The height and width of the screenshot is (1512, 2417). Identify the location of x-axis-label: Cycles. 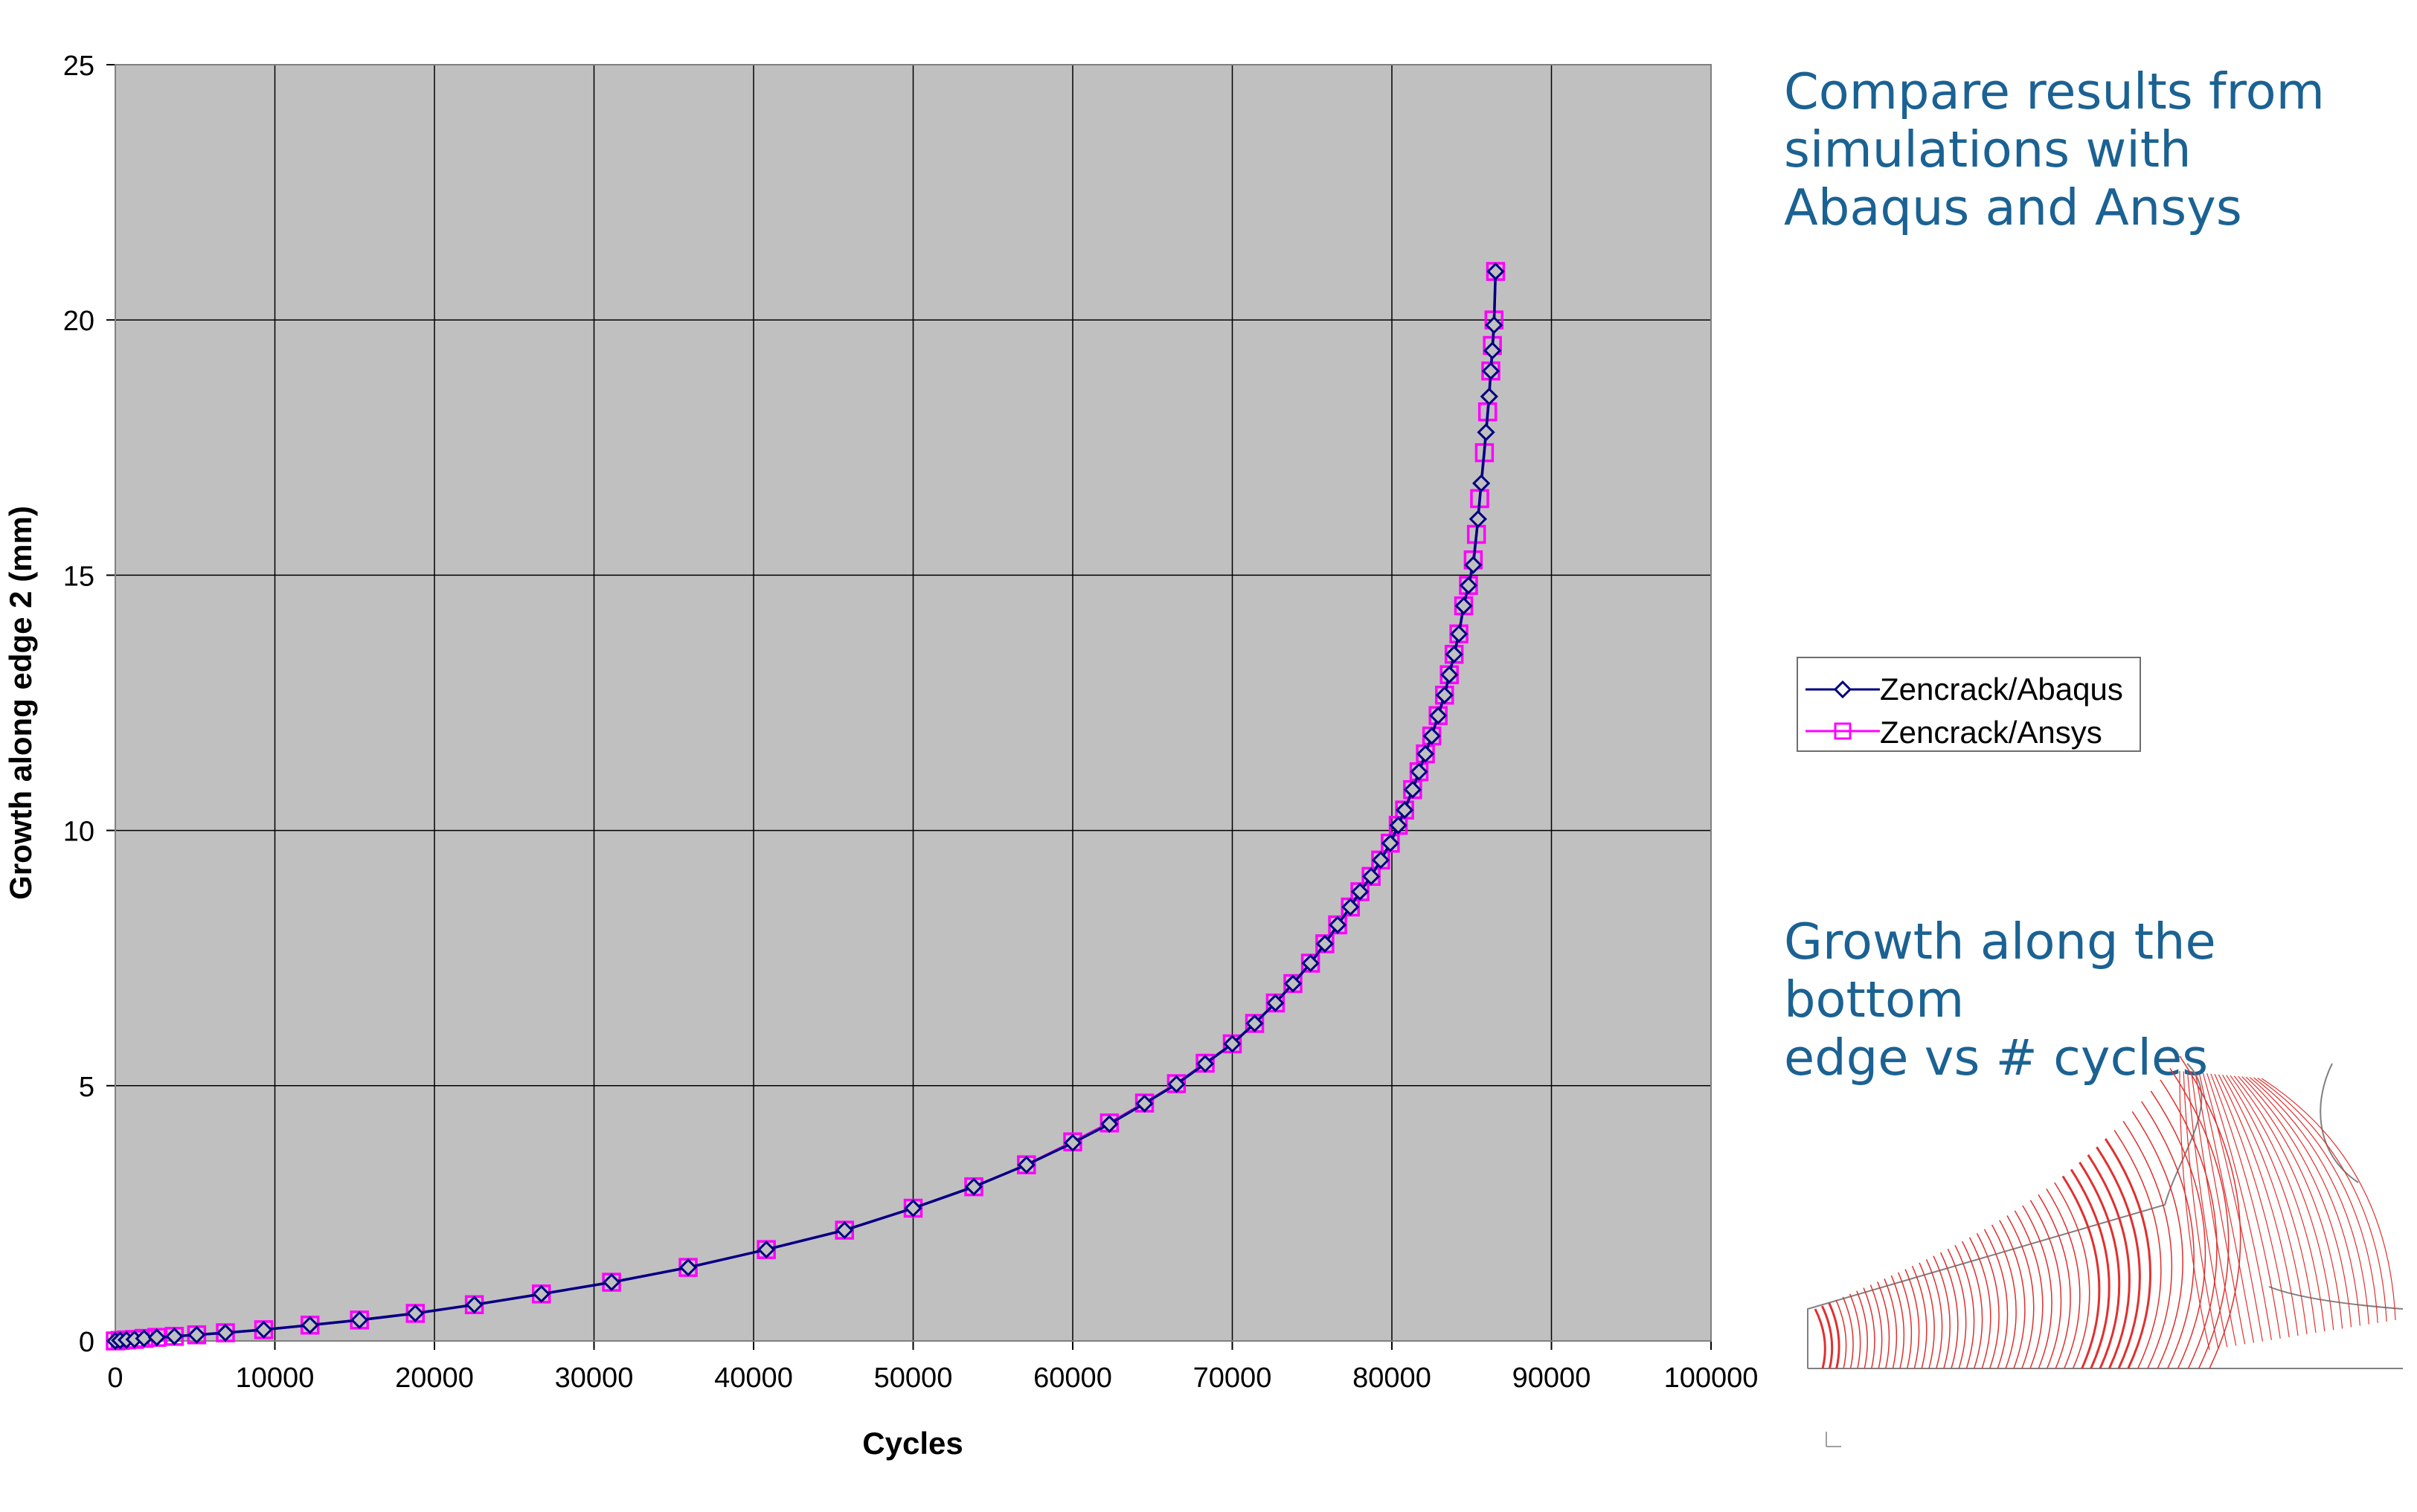
(912, 1443).